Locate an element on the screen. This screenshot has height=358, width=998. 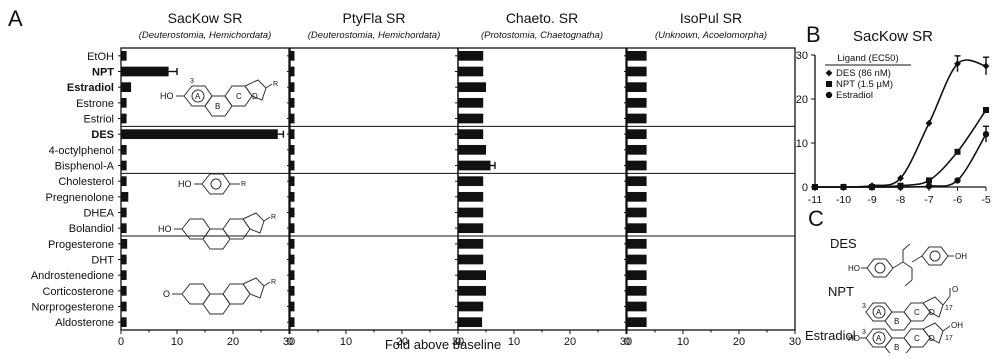
ring-a-label: A is located at coordinates (879, 312).